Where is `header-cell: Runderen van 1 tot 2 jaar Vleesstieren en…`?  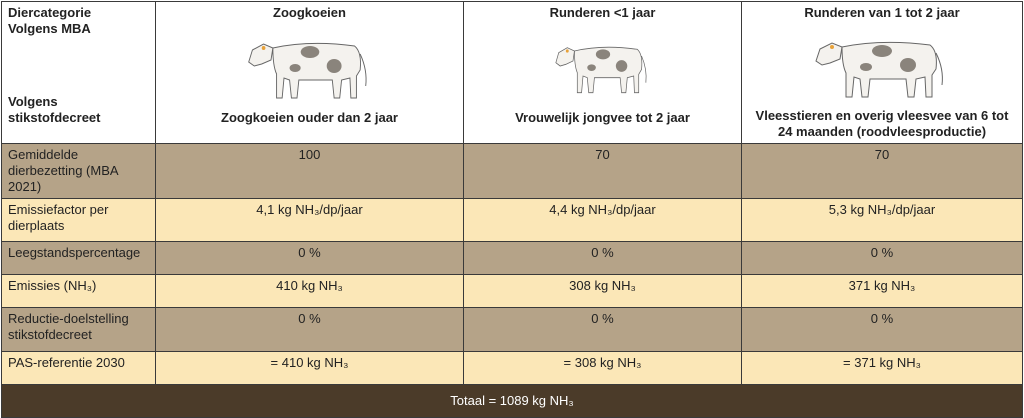 header-cell: Runderen van 1 tot 2 jaar Vleesstieren en… is located at coordinates (882, 72).